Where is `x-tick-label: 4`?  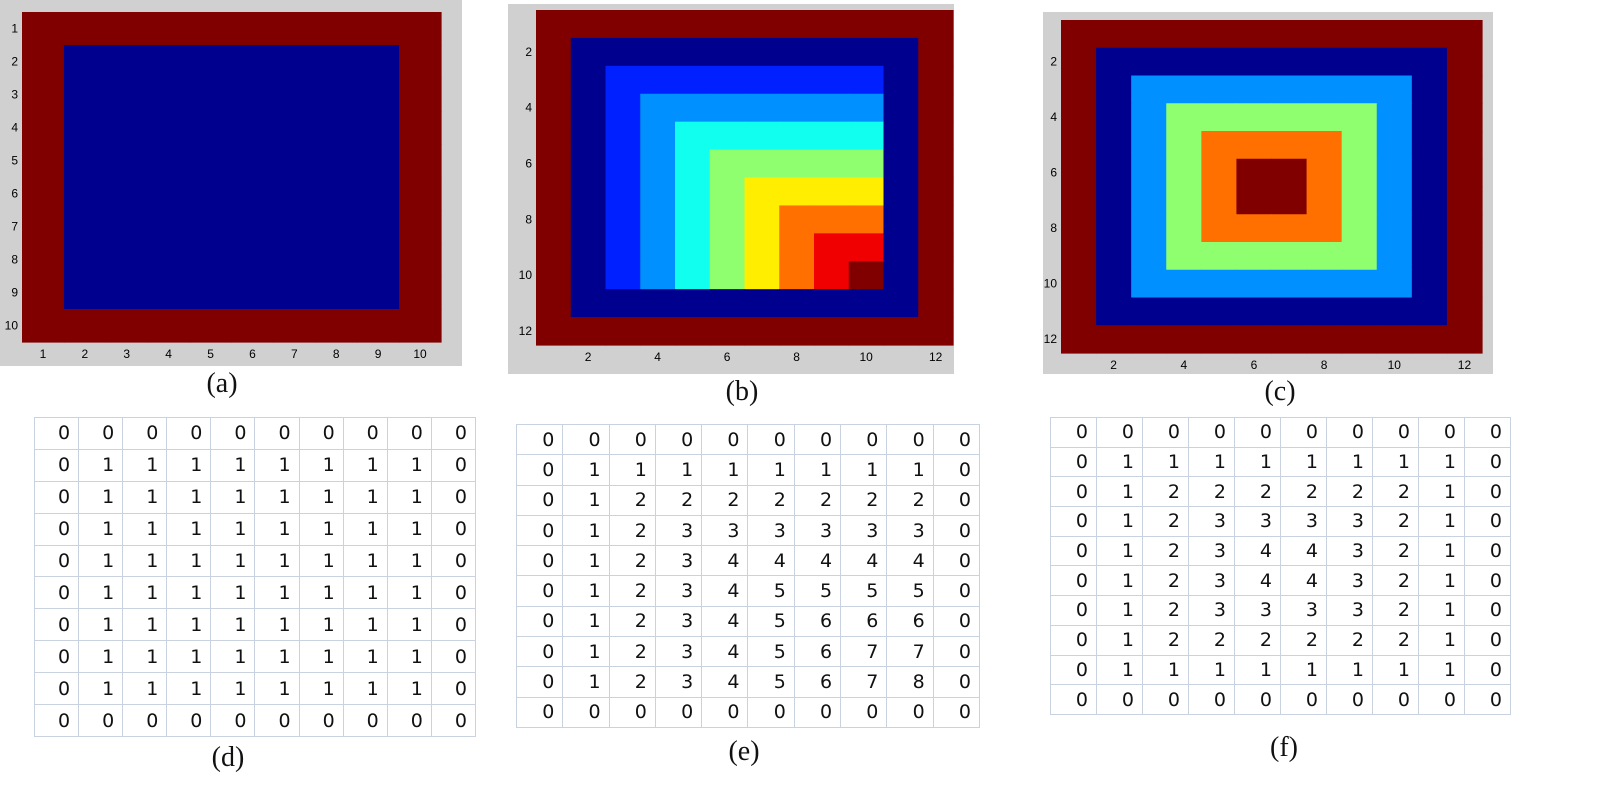 x-tick-label: 4 is located at coordinates (657, 357).